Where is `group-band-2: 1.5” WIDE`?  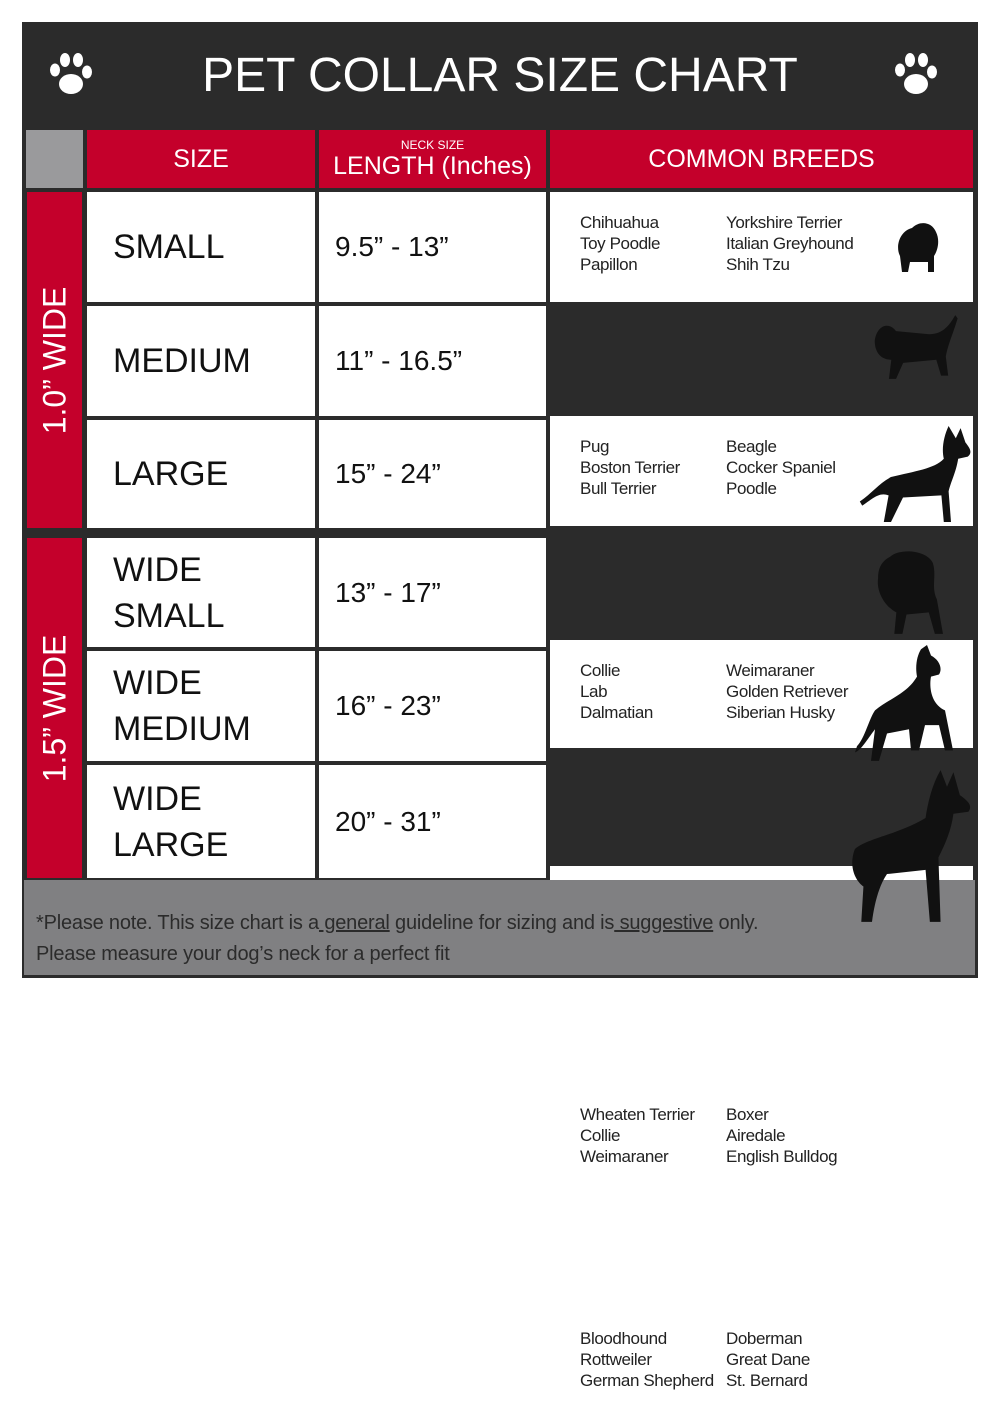
group-band-2: 1.5” WIDE is located at coordinates (54, 708).